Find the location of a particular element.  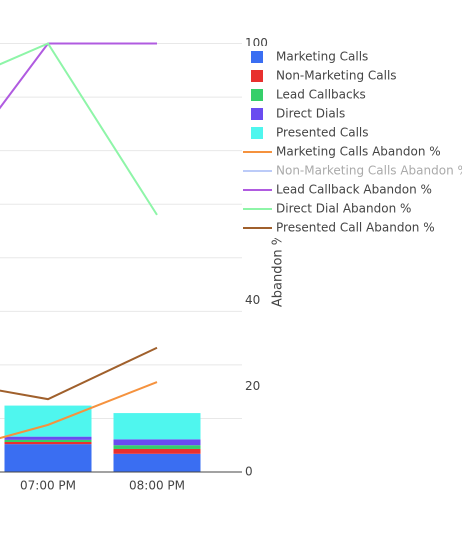

y2-axis-title: Abandon % is located at coordinates (278, 270).